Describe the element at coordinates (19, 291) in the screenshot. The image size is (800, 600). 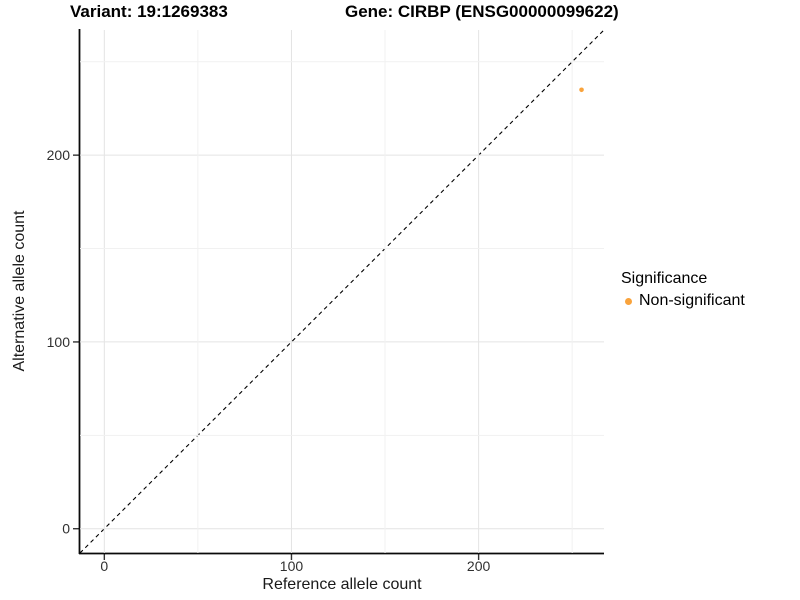
I see `y-axis-title: Alternative allele count` at that location.